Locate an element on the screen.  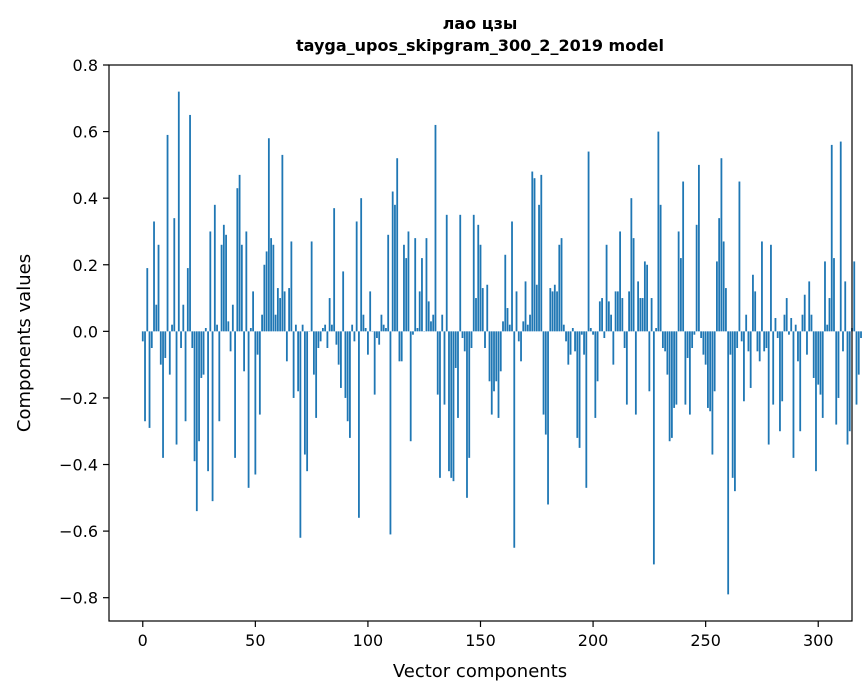
chart-subtitle: tayga_upos_skipgram_300_2_2019 model is located at coordinates (480, 45).